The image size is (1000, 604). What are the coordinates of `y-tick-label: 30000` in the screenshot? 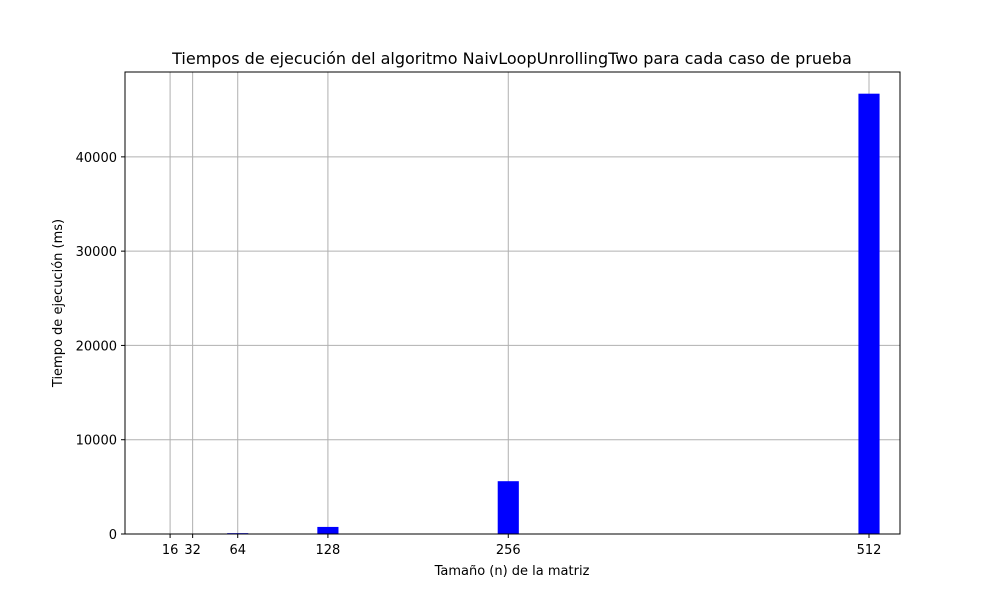 It's located at (96, 252).